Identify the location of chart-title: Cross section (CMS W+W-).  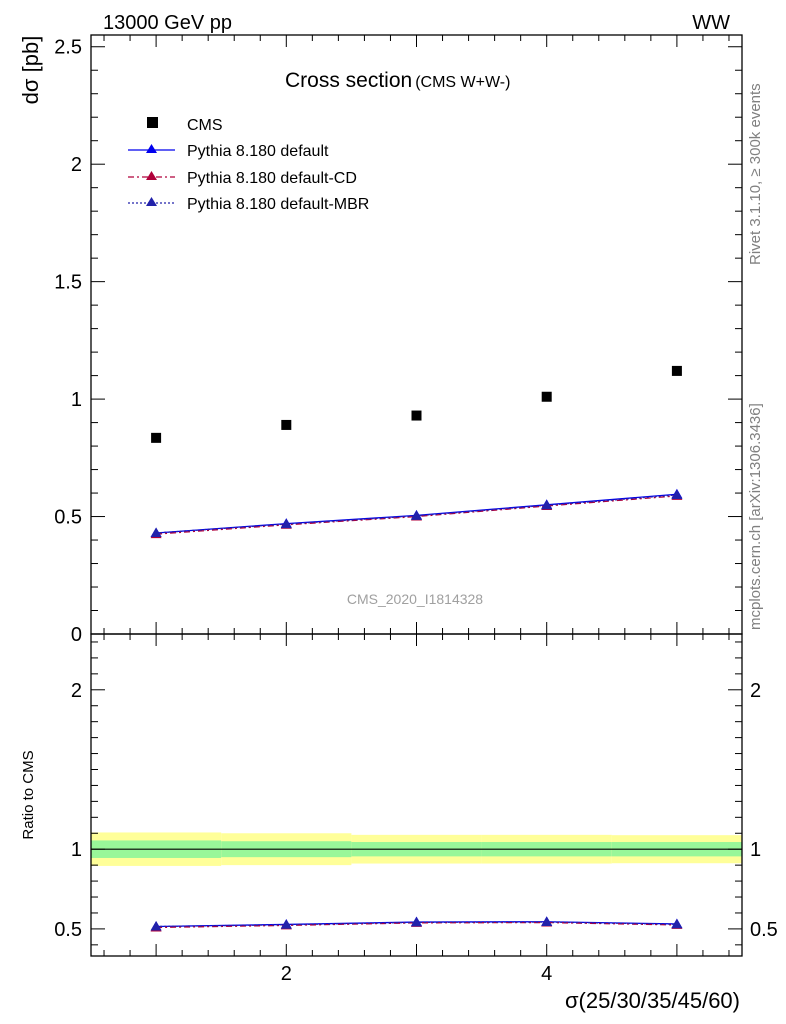
(397, 80).